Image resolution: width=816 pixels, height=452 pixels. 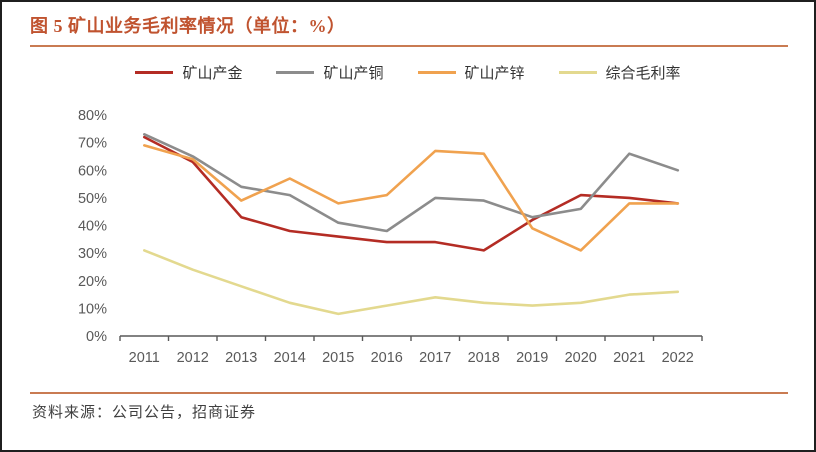 What do you see at coordinates (295, 72) in the screenshot?
I see `legend-swatch-copper` at bounding box center [295, 72].